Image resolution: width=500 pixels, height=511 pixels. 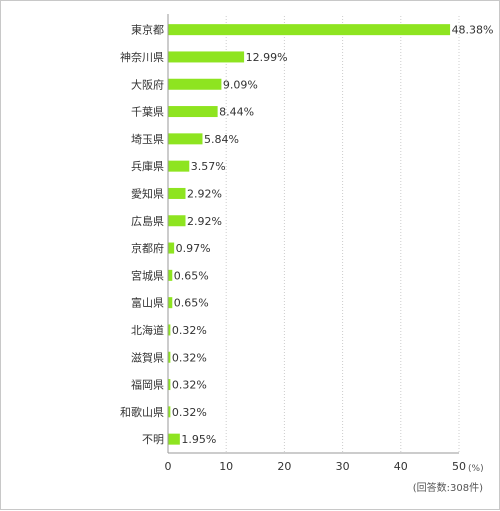 I want to click on category-label: 福岡県, so click(x=147, y=385).